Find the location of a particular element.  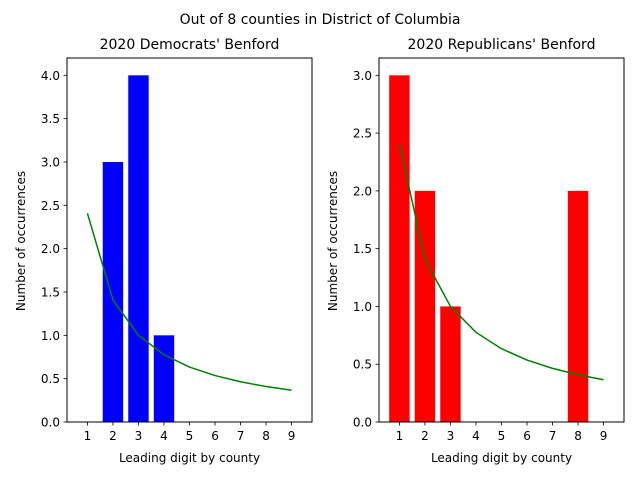

democrats-x-tick-label-9: 9 is located at coordinates (292, 436).